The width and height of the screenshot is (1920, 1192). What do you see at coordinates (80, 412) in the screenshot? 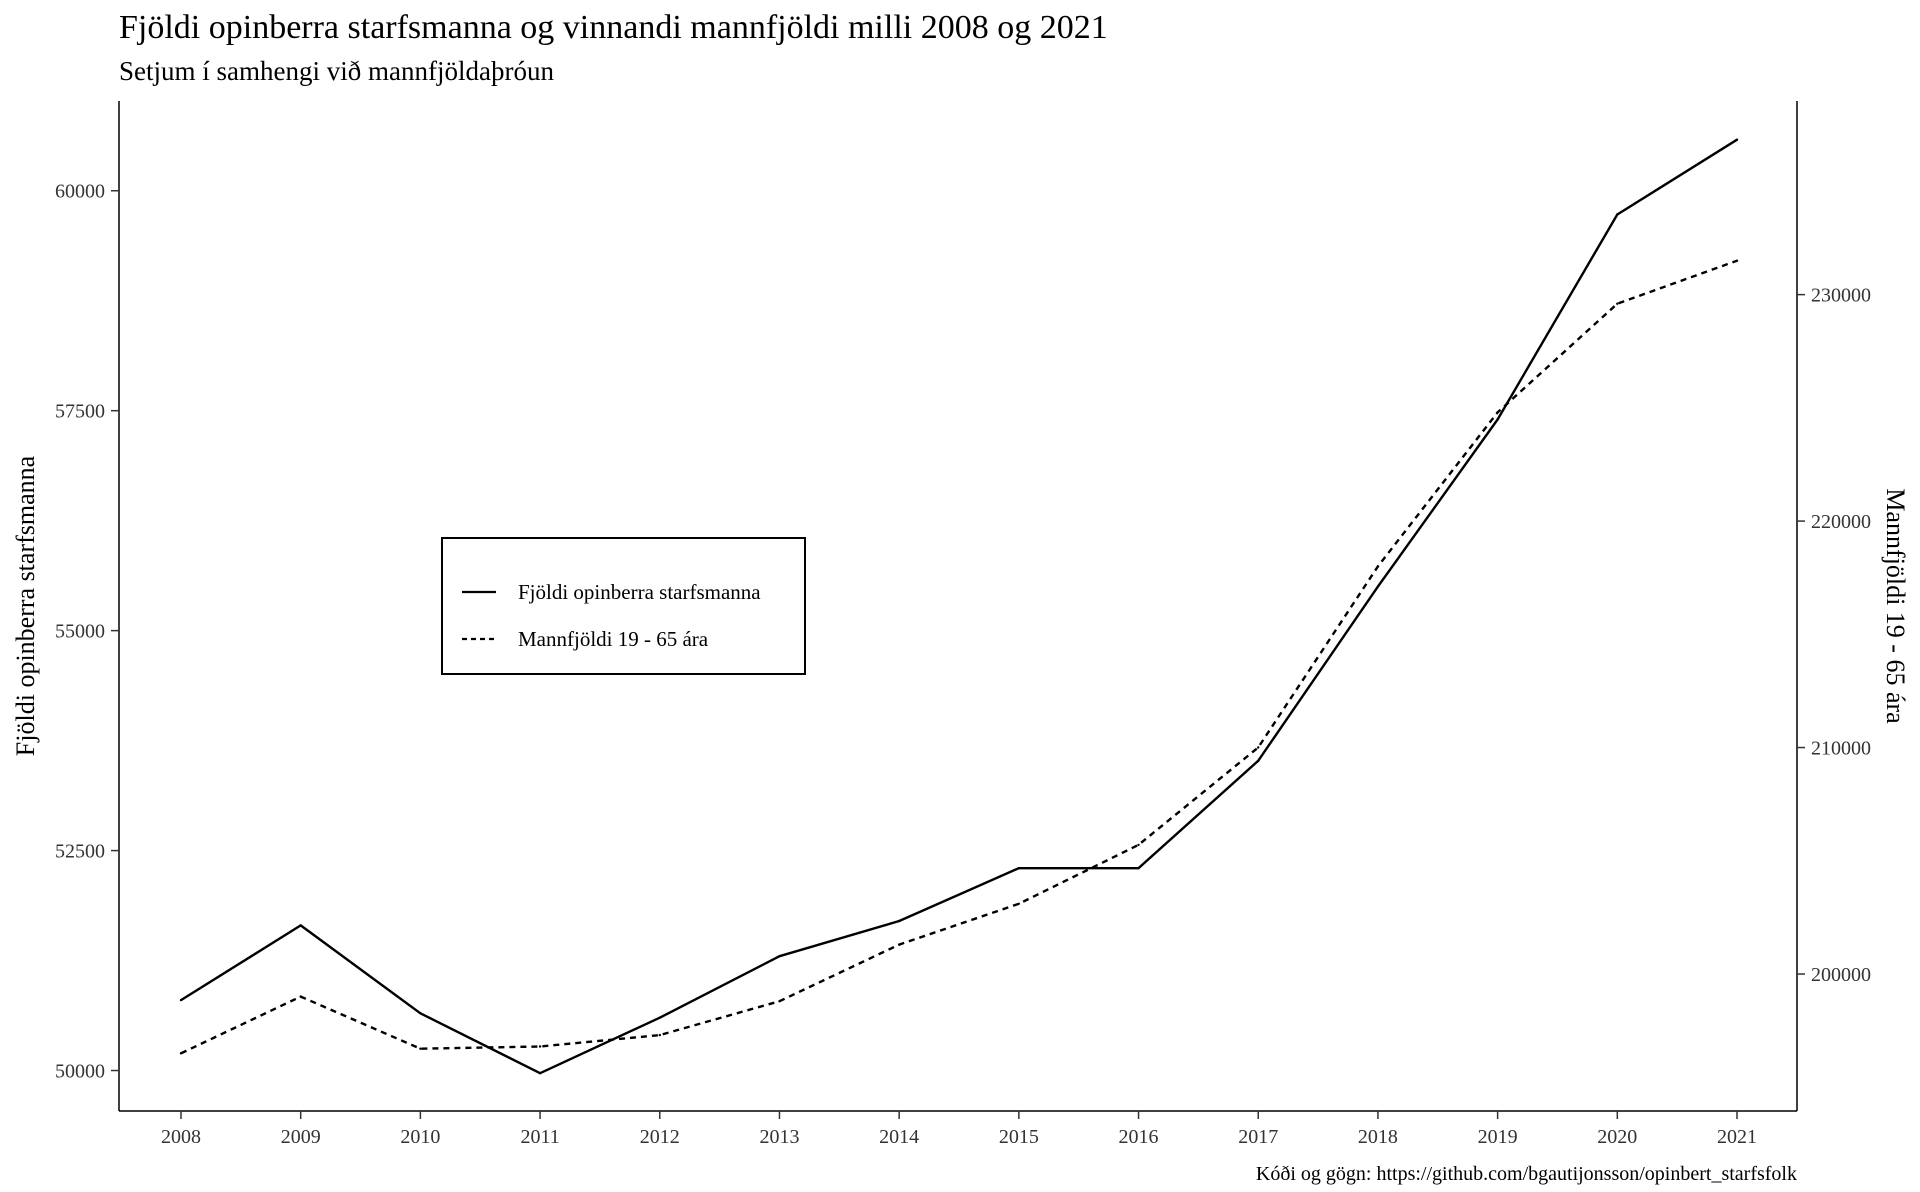
I see `y-tick-label: 57500` at bounding box center [80, 412].